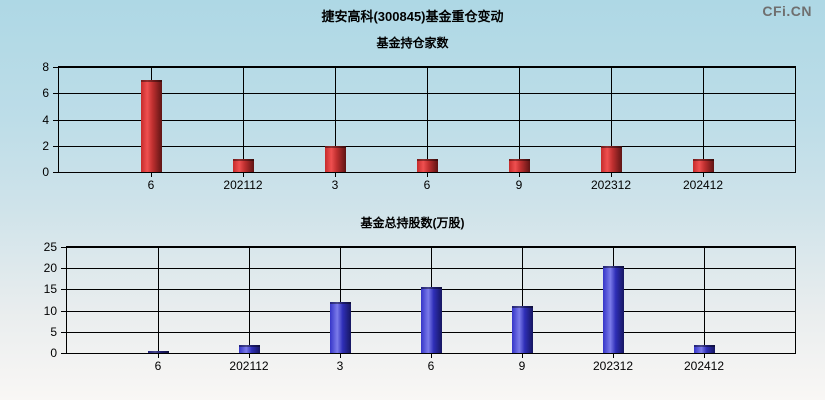 This screenshot has width=825, height=400. What do you see at coordinates (787, 11) in the screenshot?
I see `cfi-logo: CFi.CN` at bounding box center [787, 11].